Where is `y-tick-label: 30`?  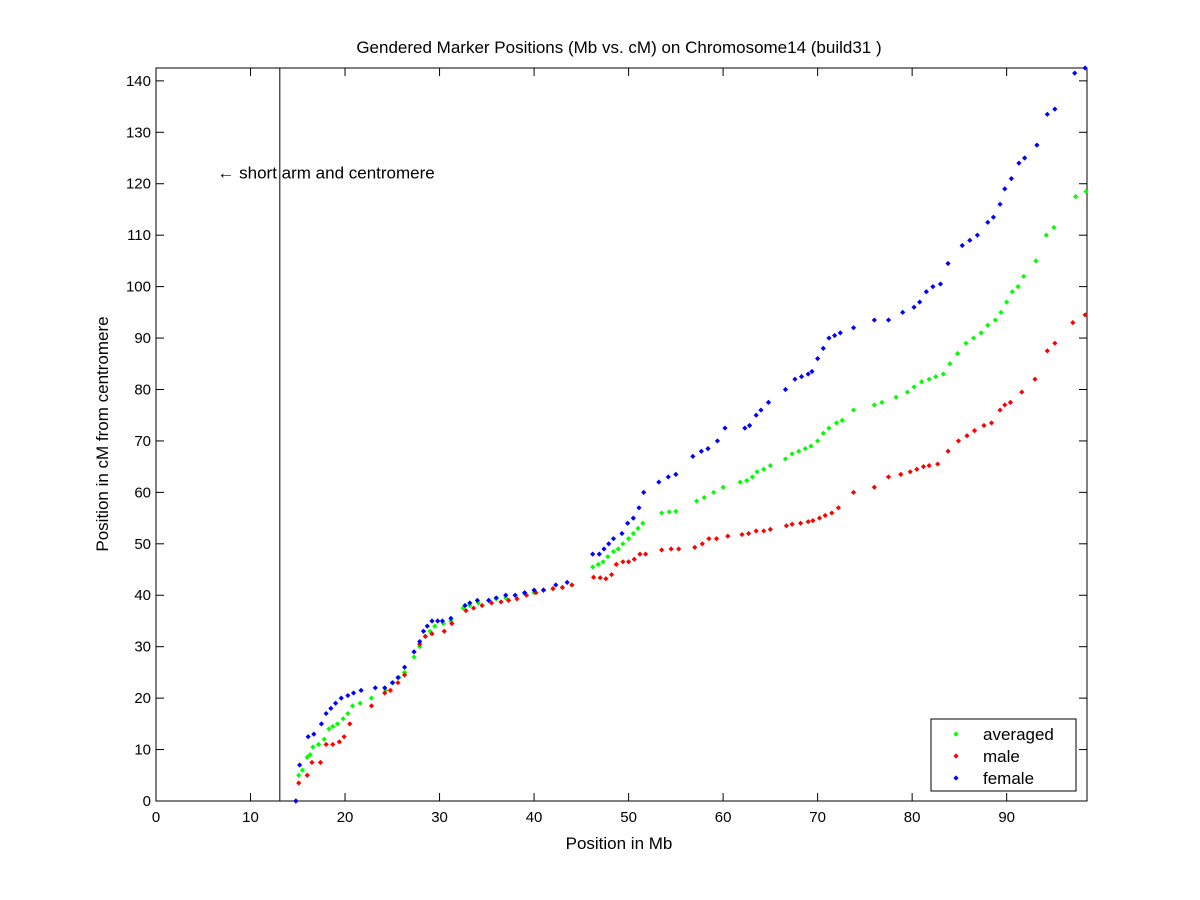
y-tick-label: 30 is located at coordinates (142, 647).